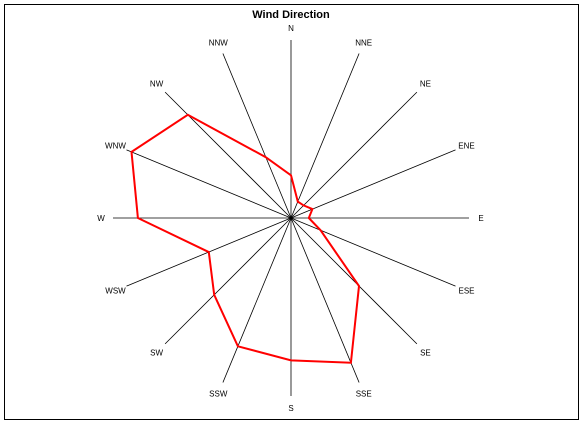  I want to click on axis-sw, so click(228, 281).